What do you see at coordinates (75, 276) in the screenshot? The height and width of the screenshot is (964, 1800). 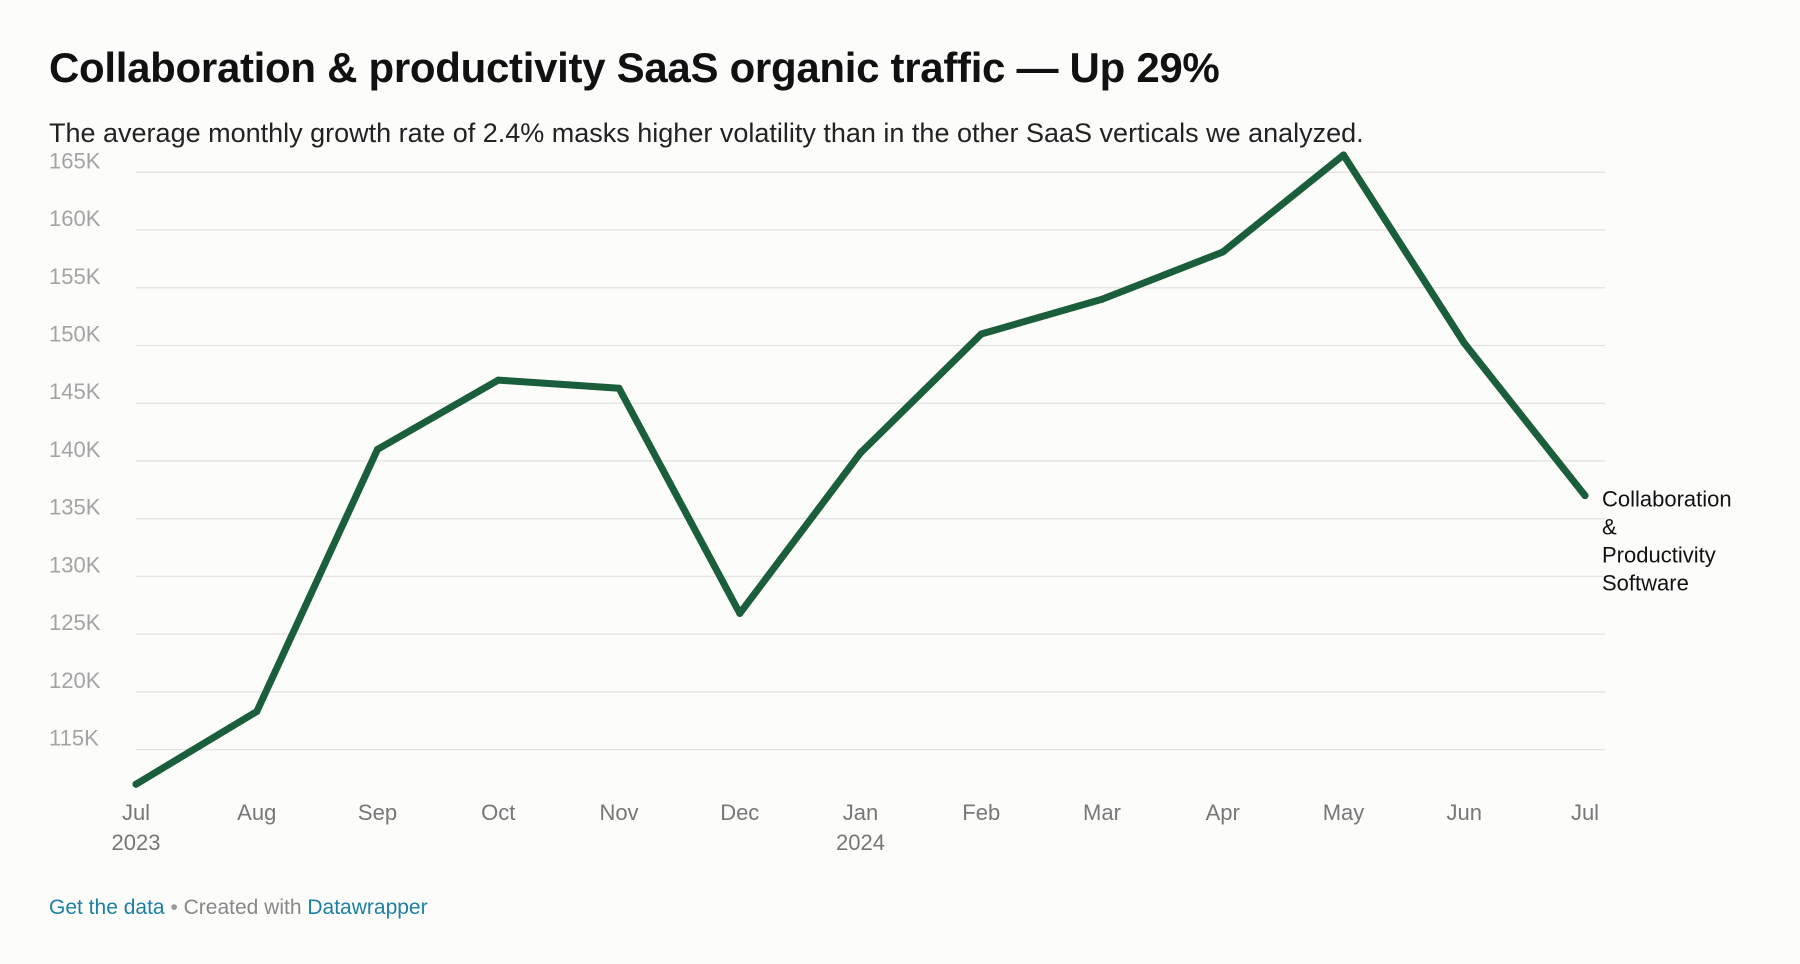 I see `y-tick-label: 155K` at bounding box center [75, 276].